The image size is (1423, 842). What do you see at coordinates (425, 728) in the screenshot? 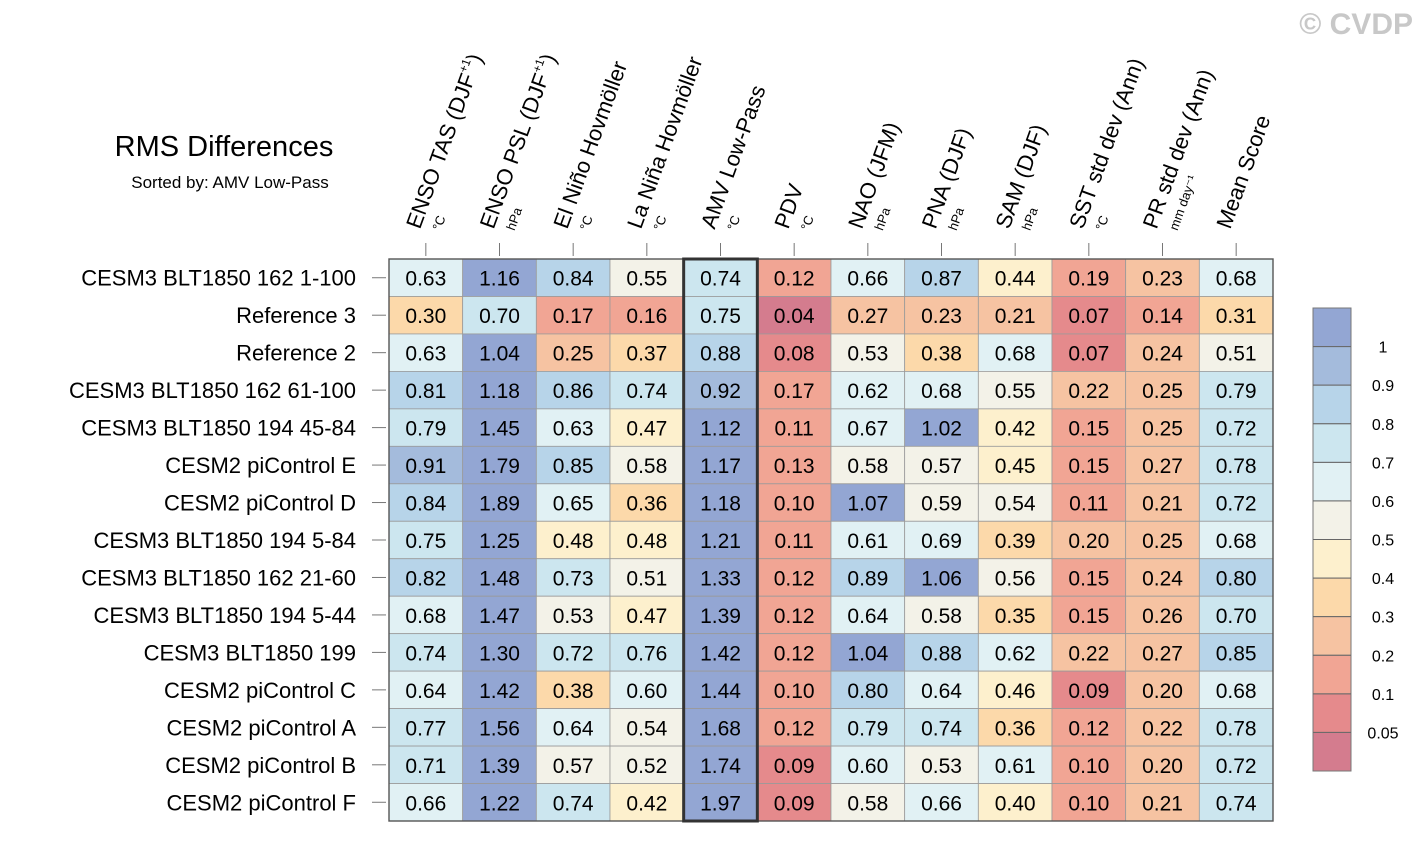
I see `cell-value-label: 0.77` at bounding box center [425, 728].